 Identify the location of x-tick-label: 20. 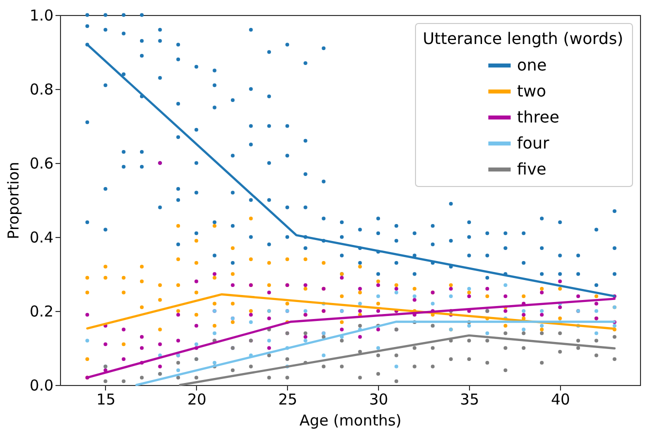
(196, 399).